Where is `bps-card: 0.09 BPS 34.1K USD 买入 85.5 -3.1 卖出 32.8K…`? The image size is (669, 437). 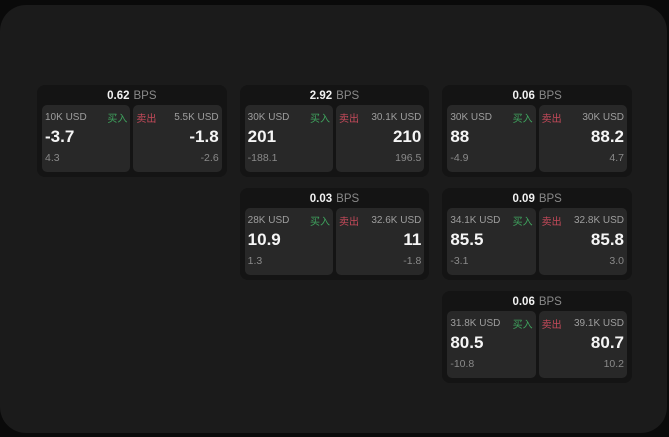
bps-card: 0.09 BPS 34.1K USD 买入 85.5 -3.1 卖出 32.8K… is located at coordinates (537, 234).